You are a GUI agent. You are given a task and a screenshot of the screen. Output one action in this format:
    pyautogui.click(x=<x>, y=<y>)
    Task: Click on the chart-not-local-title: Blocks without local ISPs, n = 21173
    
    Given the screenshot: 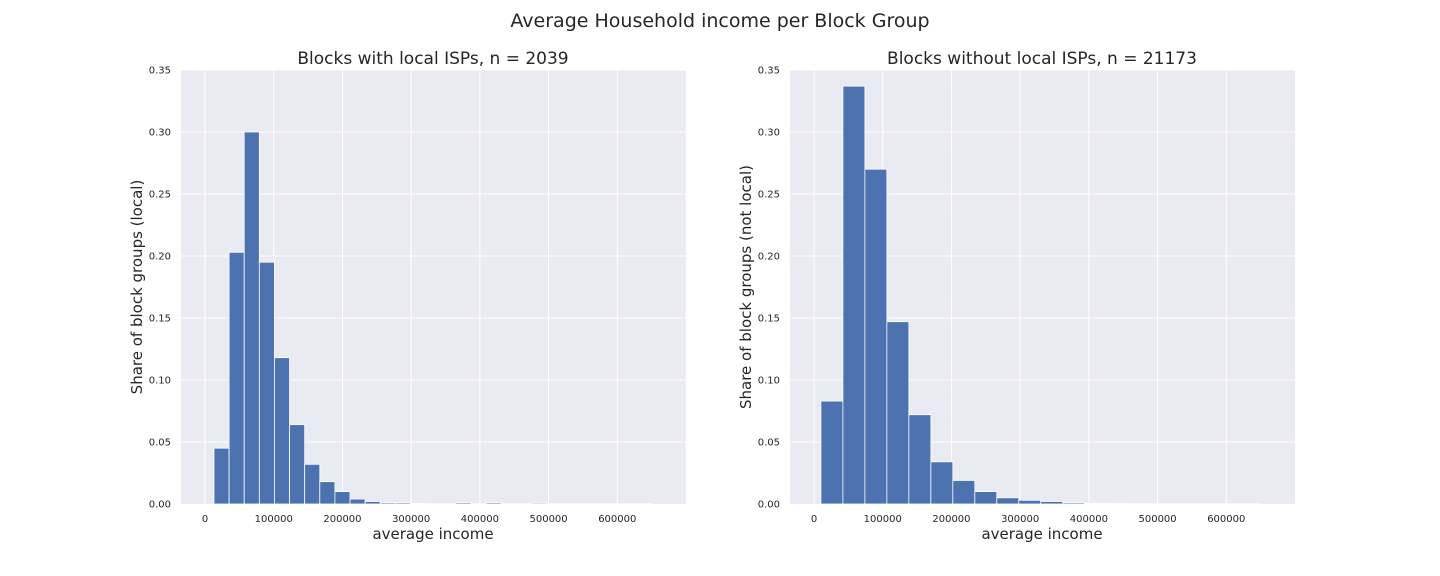 What is the action you would take?
    pyautogui.click(x=1042, y=59)
    